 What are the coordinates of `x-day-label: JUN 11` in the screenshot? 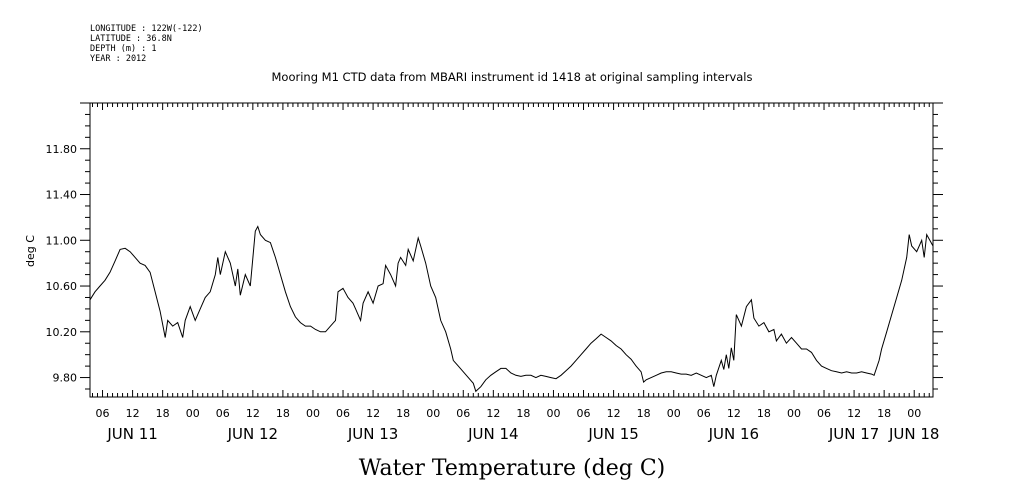 It's located at (131, 434).